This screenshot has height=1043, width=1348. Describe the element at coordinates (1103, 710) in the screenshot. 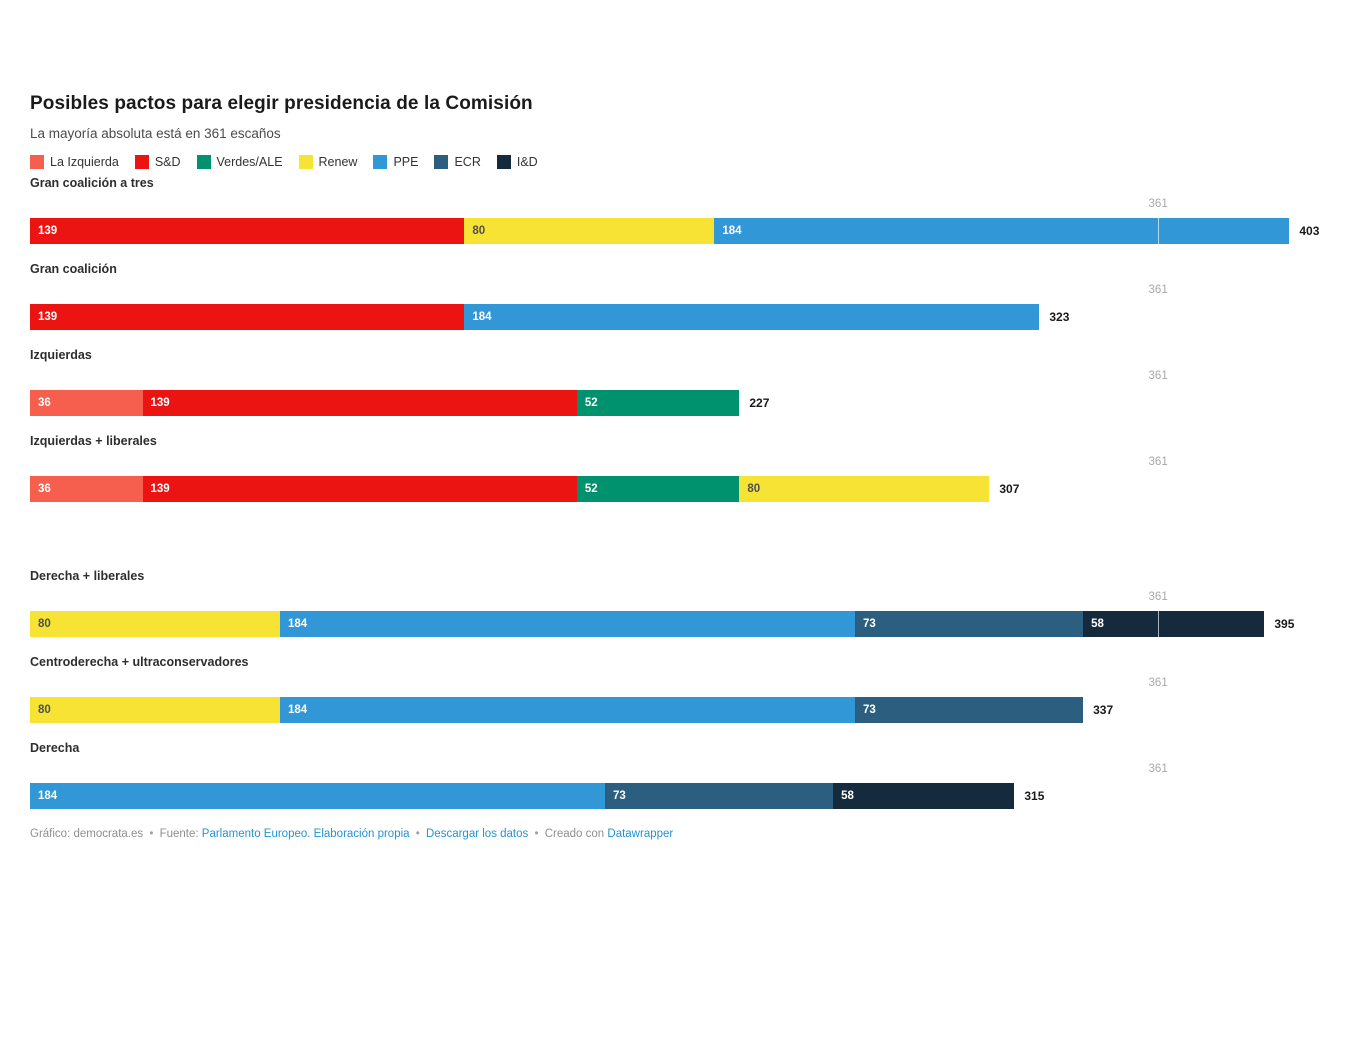

I see `bar-total-label: 337` at that location.